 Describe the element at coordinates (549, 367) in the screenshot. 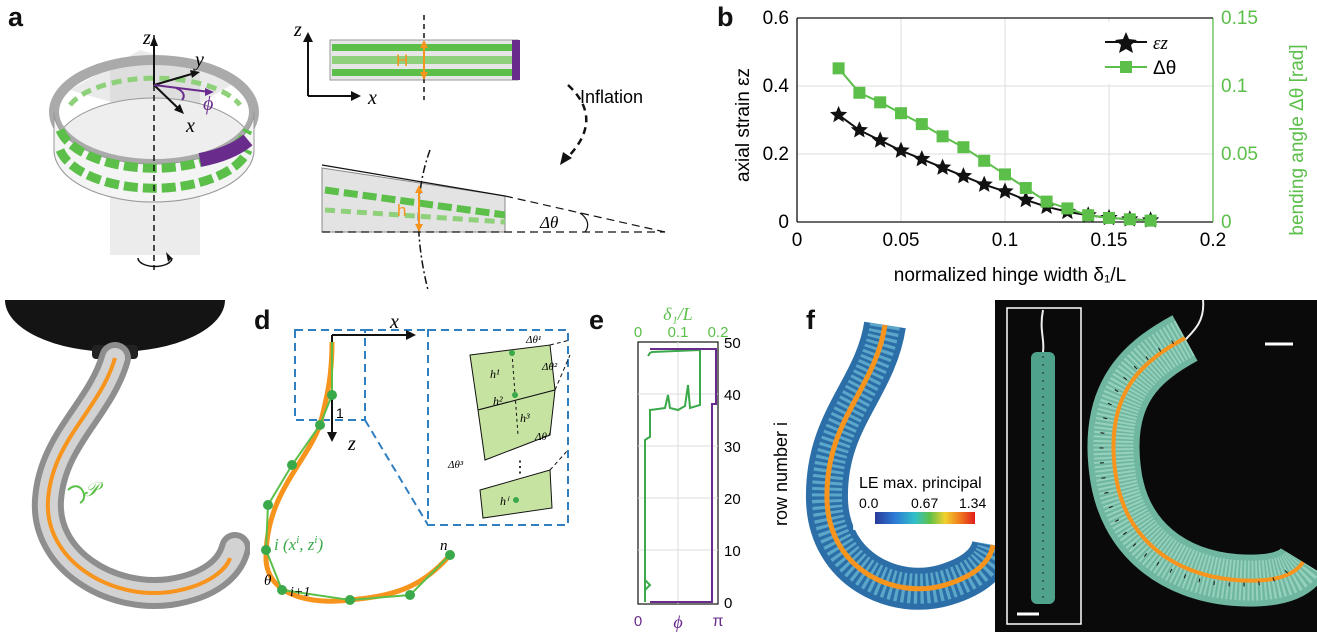

I see `inset-dtheta2: Δθ²` at that location.